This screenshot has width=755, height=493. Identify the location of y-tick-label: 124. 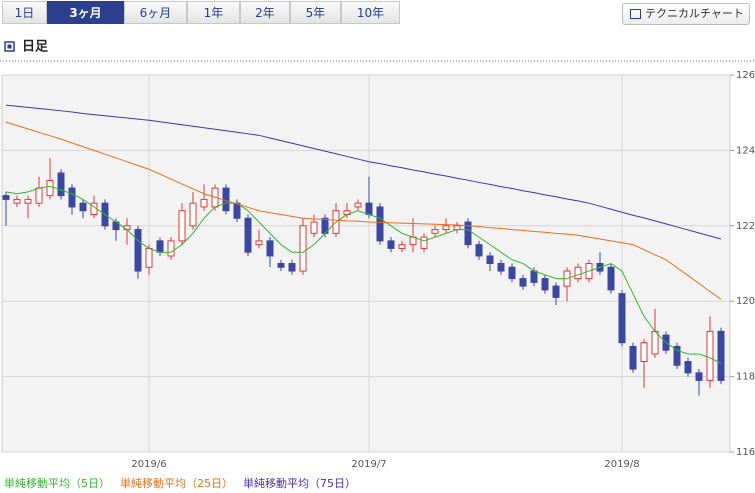
(745, 150).